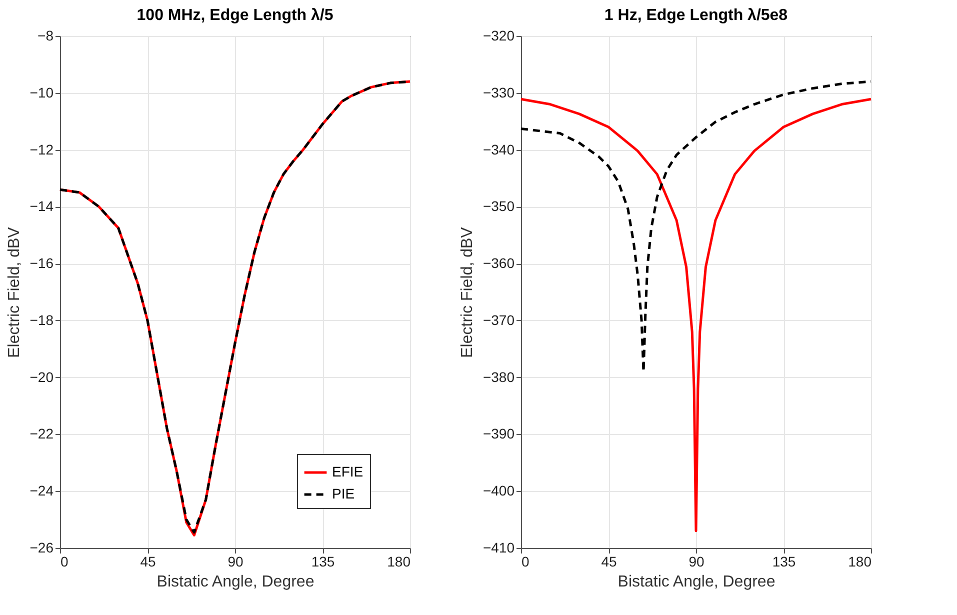 The width and height of the screenshot is (957, 615). I want to click on y-tick-label: −14, so click(42, 206).